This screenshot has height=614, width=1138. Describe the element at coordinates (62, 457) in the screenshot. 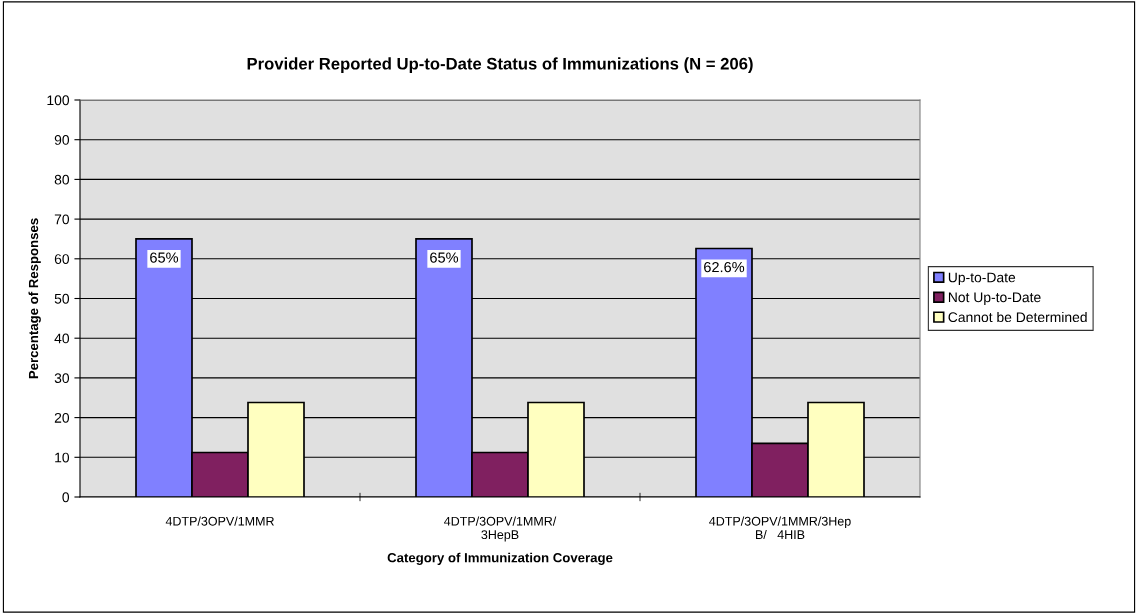

I see `y-tick-label: 10` at that location.